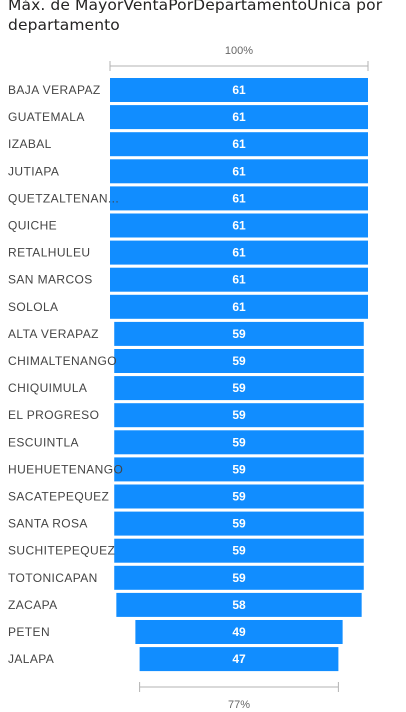  Describe the element at coordinates (33, 307) in the screenshot. I see `category-label: SOLOLA` at that location.